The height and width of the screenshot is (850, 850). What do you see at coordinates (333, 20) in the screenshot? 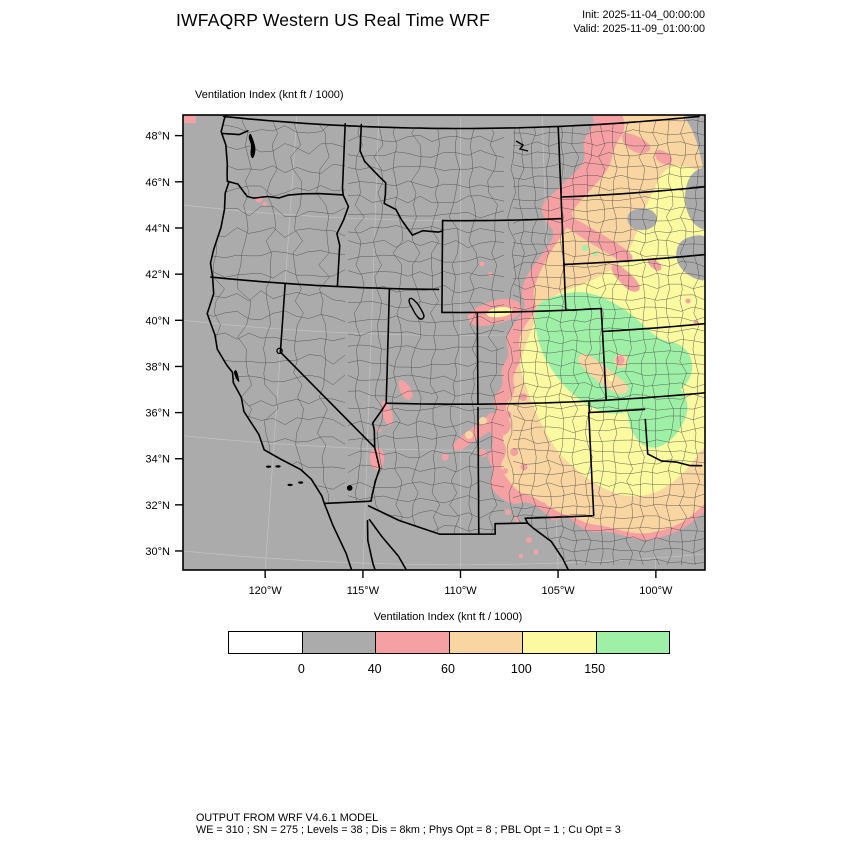
I see `plot-title: IWFAQRP Western US Real Time WRF` at bounding box center [333, 20].